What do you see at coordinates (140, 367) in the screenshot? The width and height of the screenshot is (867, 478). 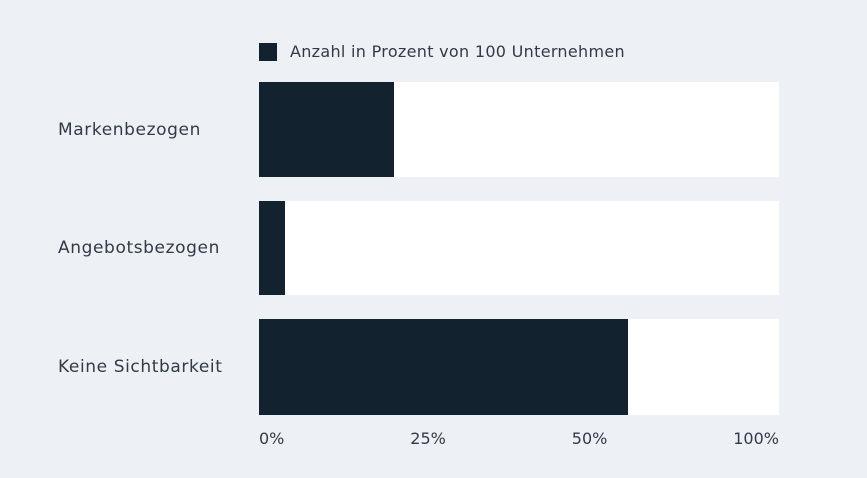 I see `category-label: Keine Sichtbarkeit` at bounding box center [140, 367].